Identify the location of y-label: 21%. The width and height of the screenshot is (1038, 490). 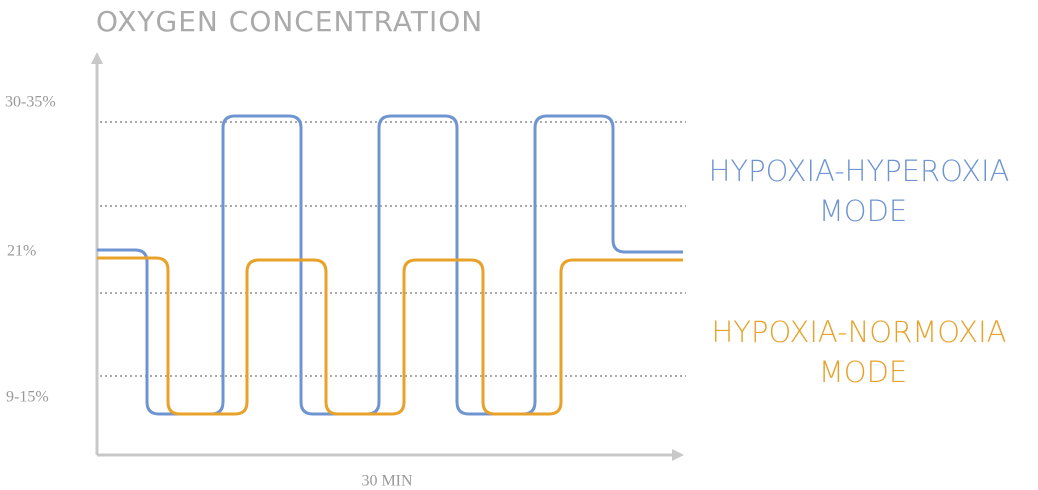
(21, 251).